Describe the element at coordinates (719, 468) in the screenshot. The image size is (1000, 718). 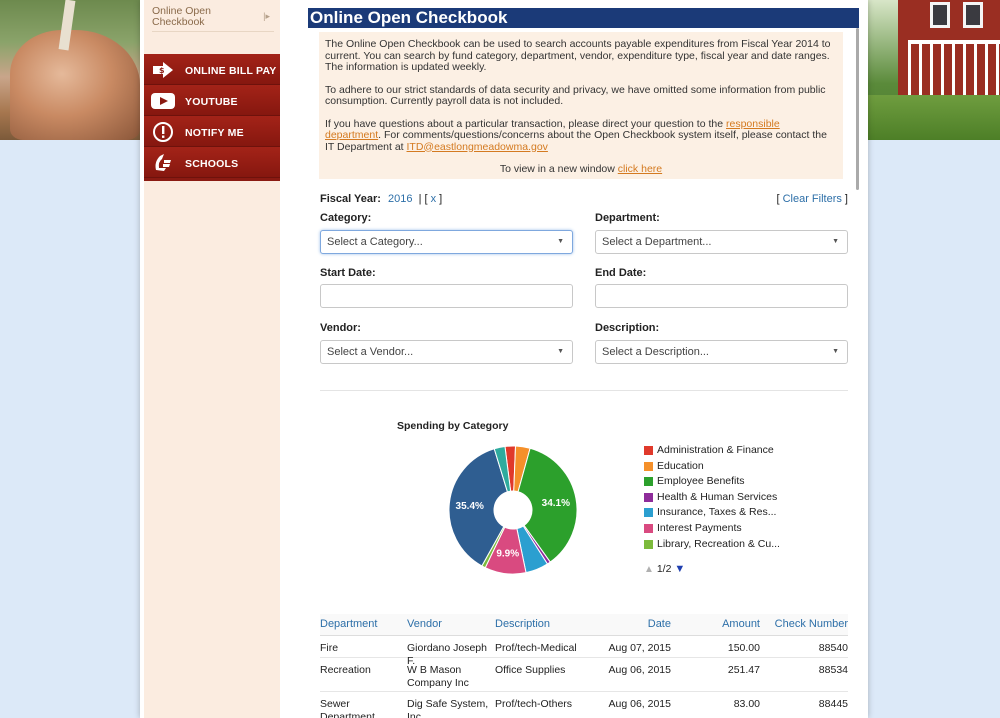
I see `legend-item: Education` at that location.